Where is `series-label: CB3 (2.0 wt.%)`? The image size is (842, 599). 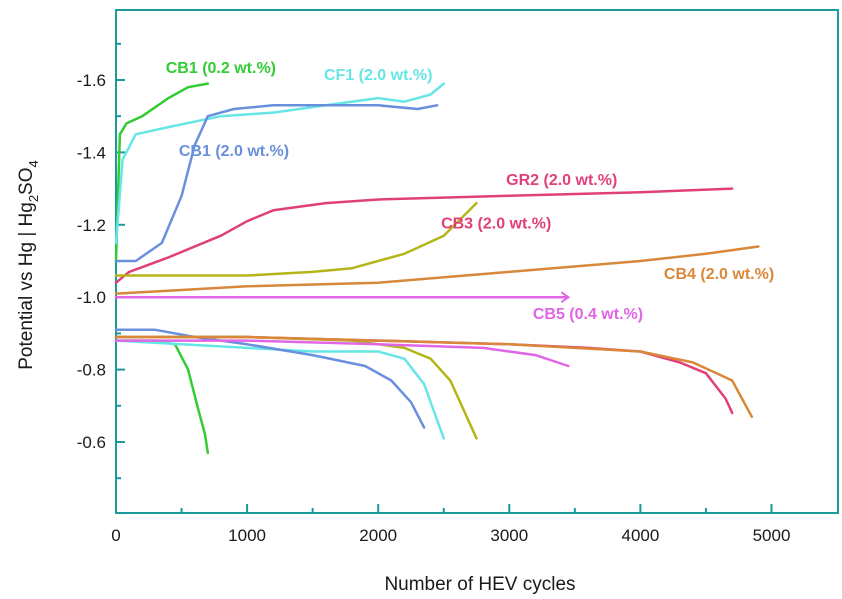
series-label: CB3 (2.0 wt.%) is located at coordinates (496, 223).